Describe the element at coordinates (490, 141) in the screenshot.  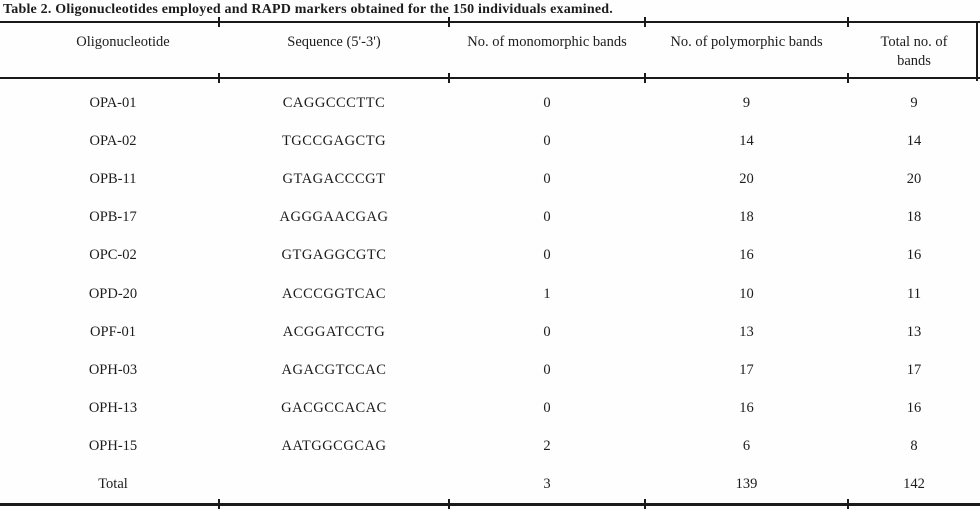
I see `table-row: OPA-02 TGCCGAGCTG 0 14 14` at that location.